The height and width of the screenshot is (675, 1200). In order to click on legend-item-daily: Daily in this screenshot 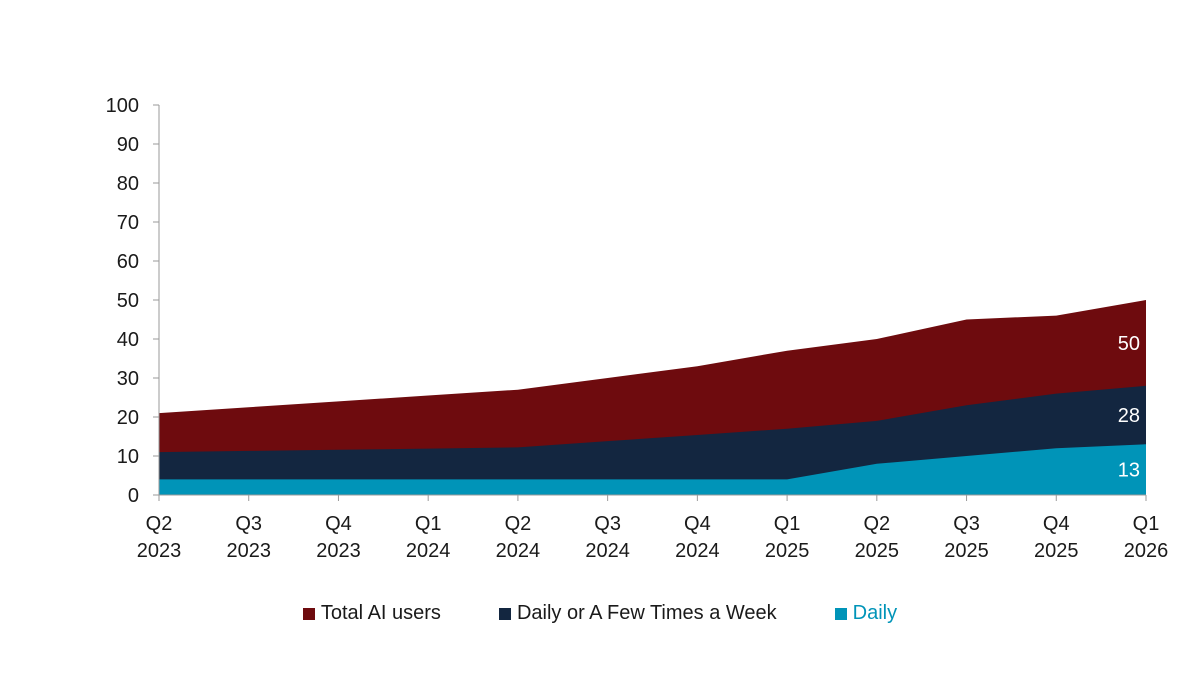, I will do `click(866, 613)`.